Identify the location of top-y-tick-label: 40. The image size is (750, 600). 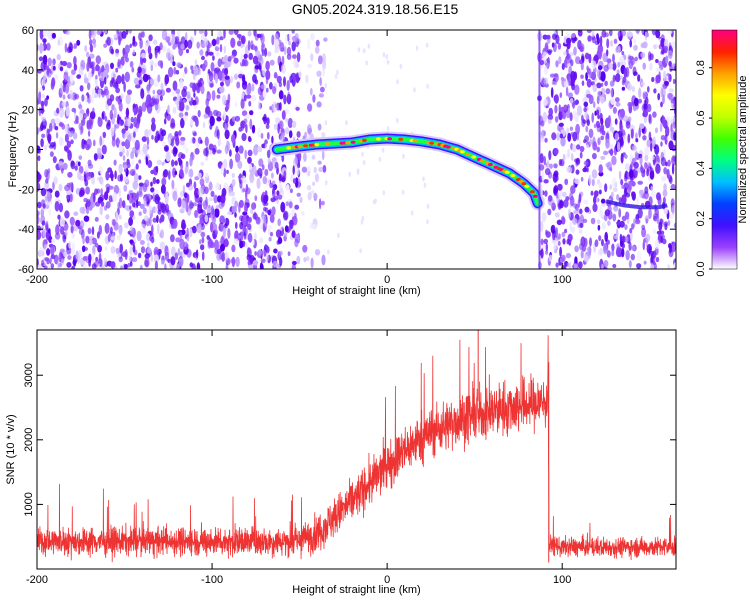
(28, 71).